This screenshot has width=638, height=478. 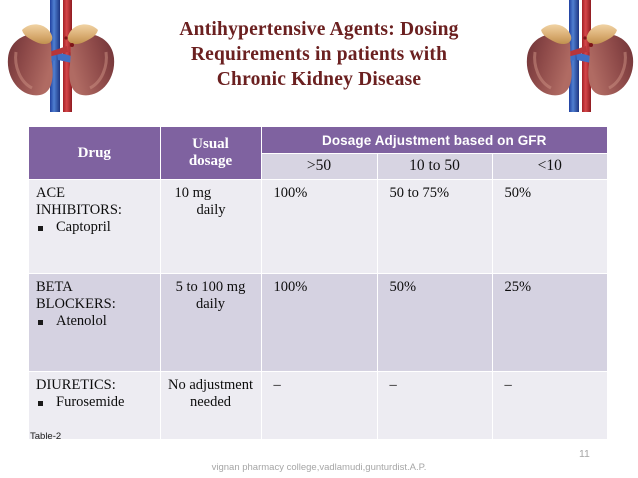 I want to click on drug-name: Atenolol, so click(x=81, y=321).